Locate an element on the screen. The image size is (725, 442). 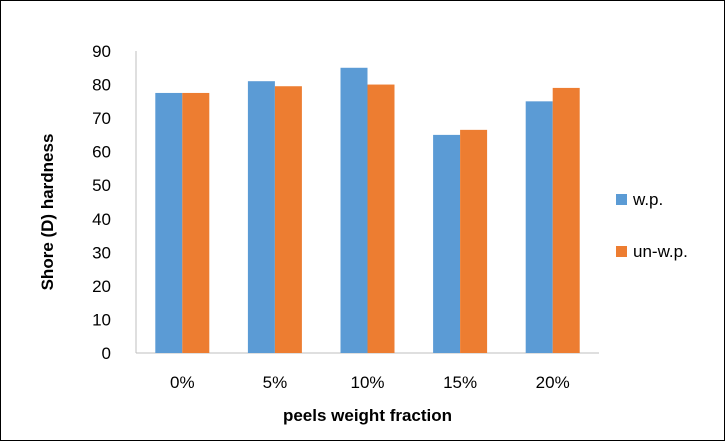
bar-un-w-p-10pct is located at coordinates (381, 219).